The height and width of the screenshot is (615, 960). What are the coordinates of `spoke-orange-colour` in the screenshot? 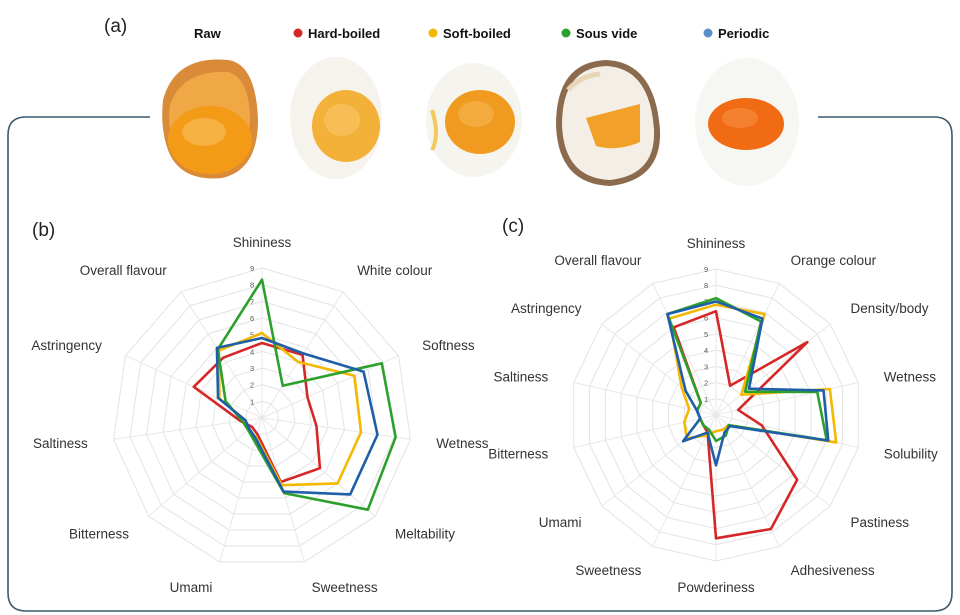 It's located at (747, 349).